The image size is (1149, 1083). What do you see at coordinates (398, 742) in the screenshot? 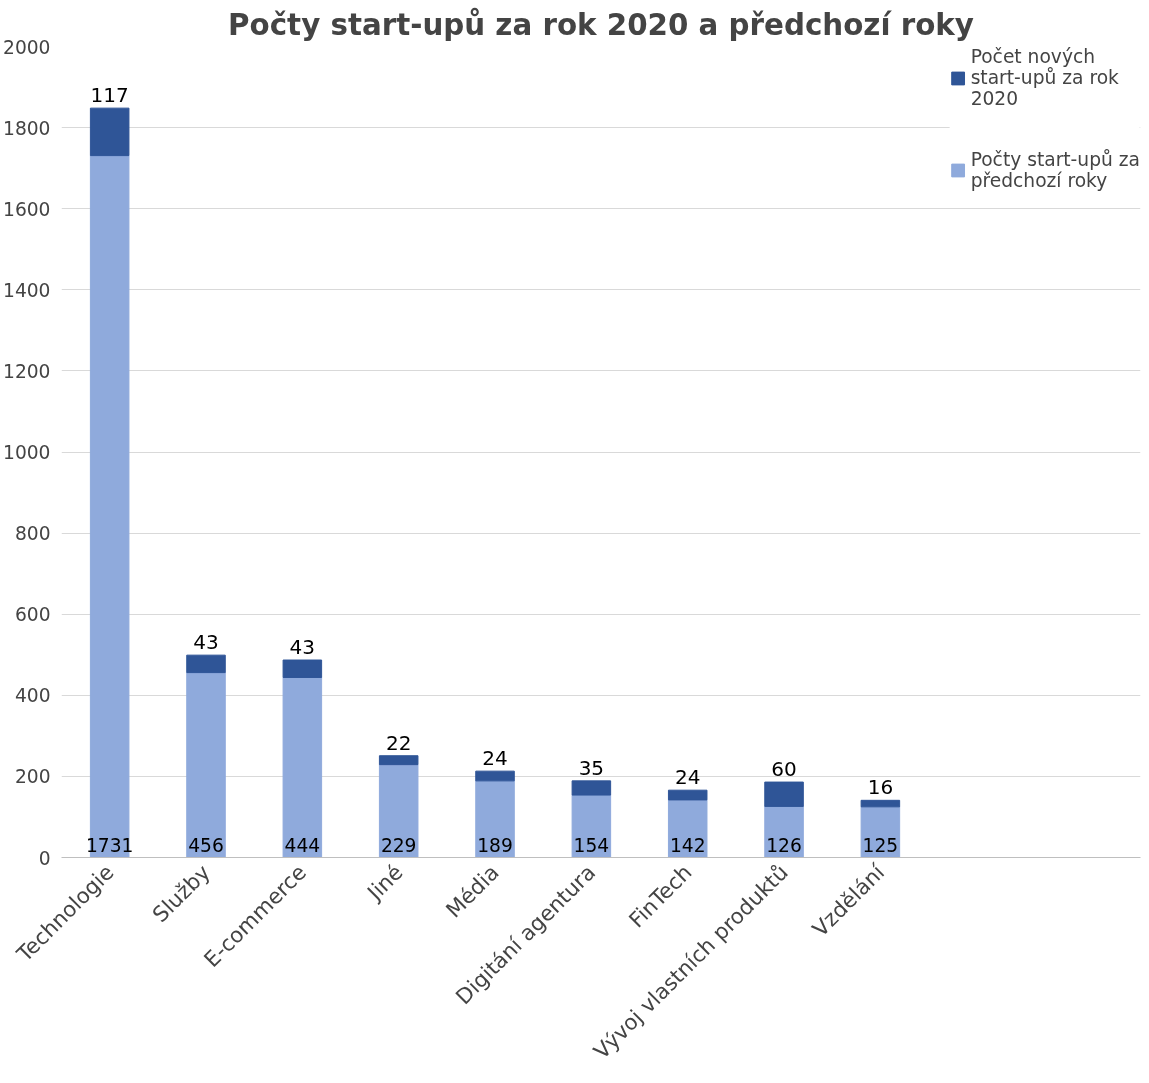
I see `data-label: 22` at bounding box center [398, 742].